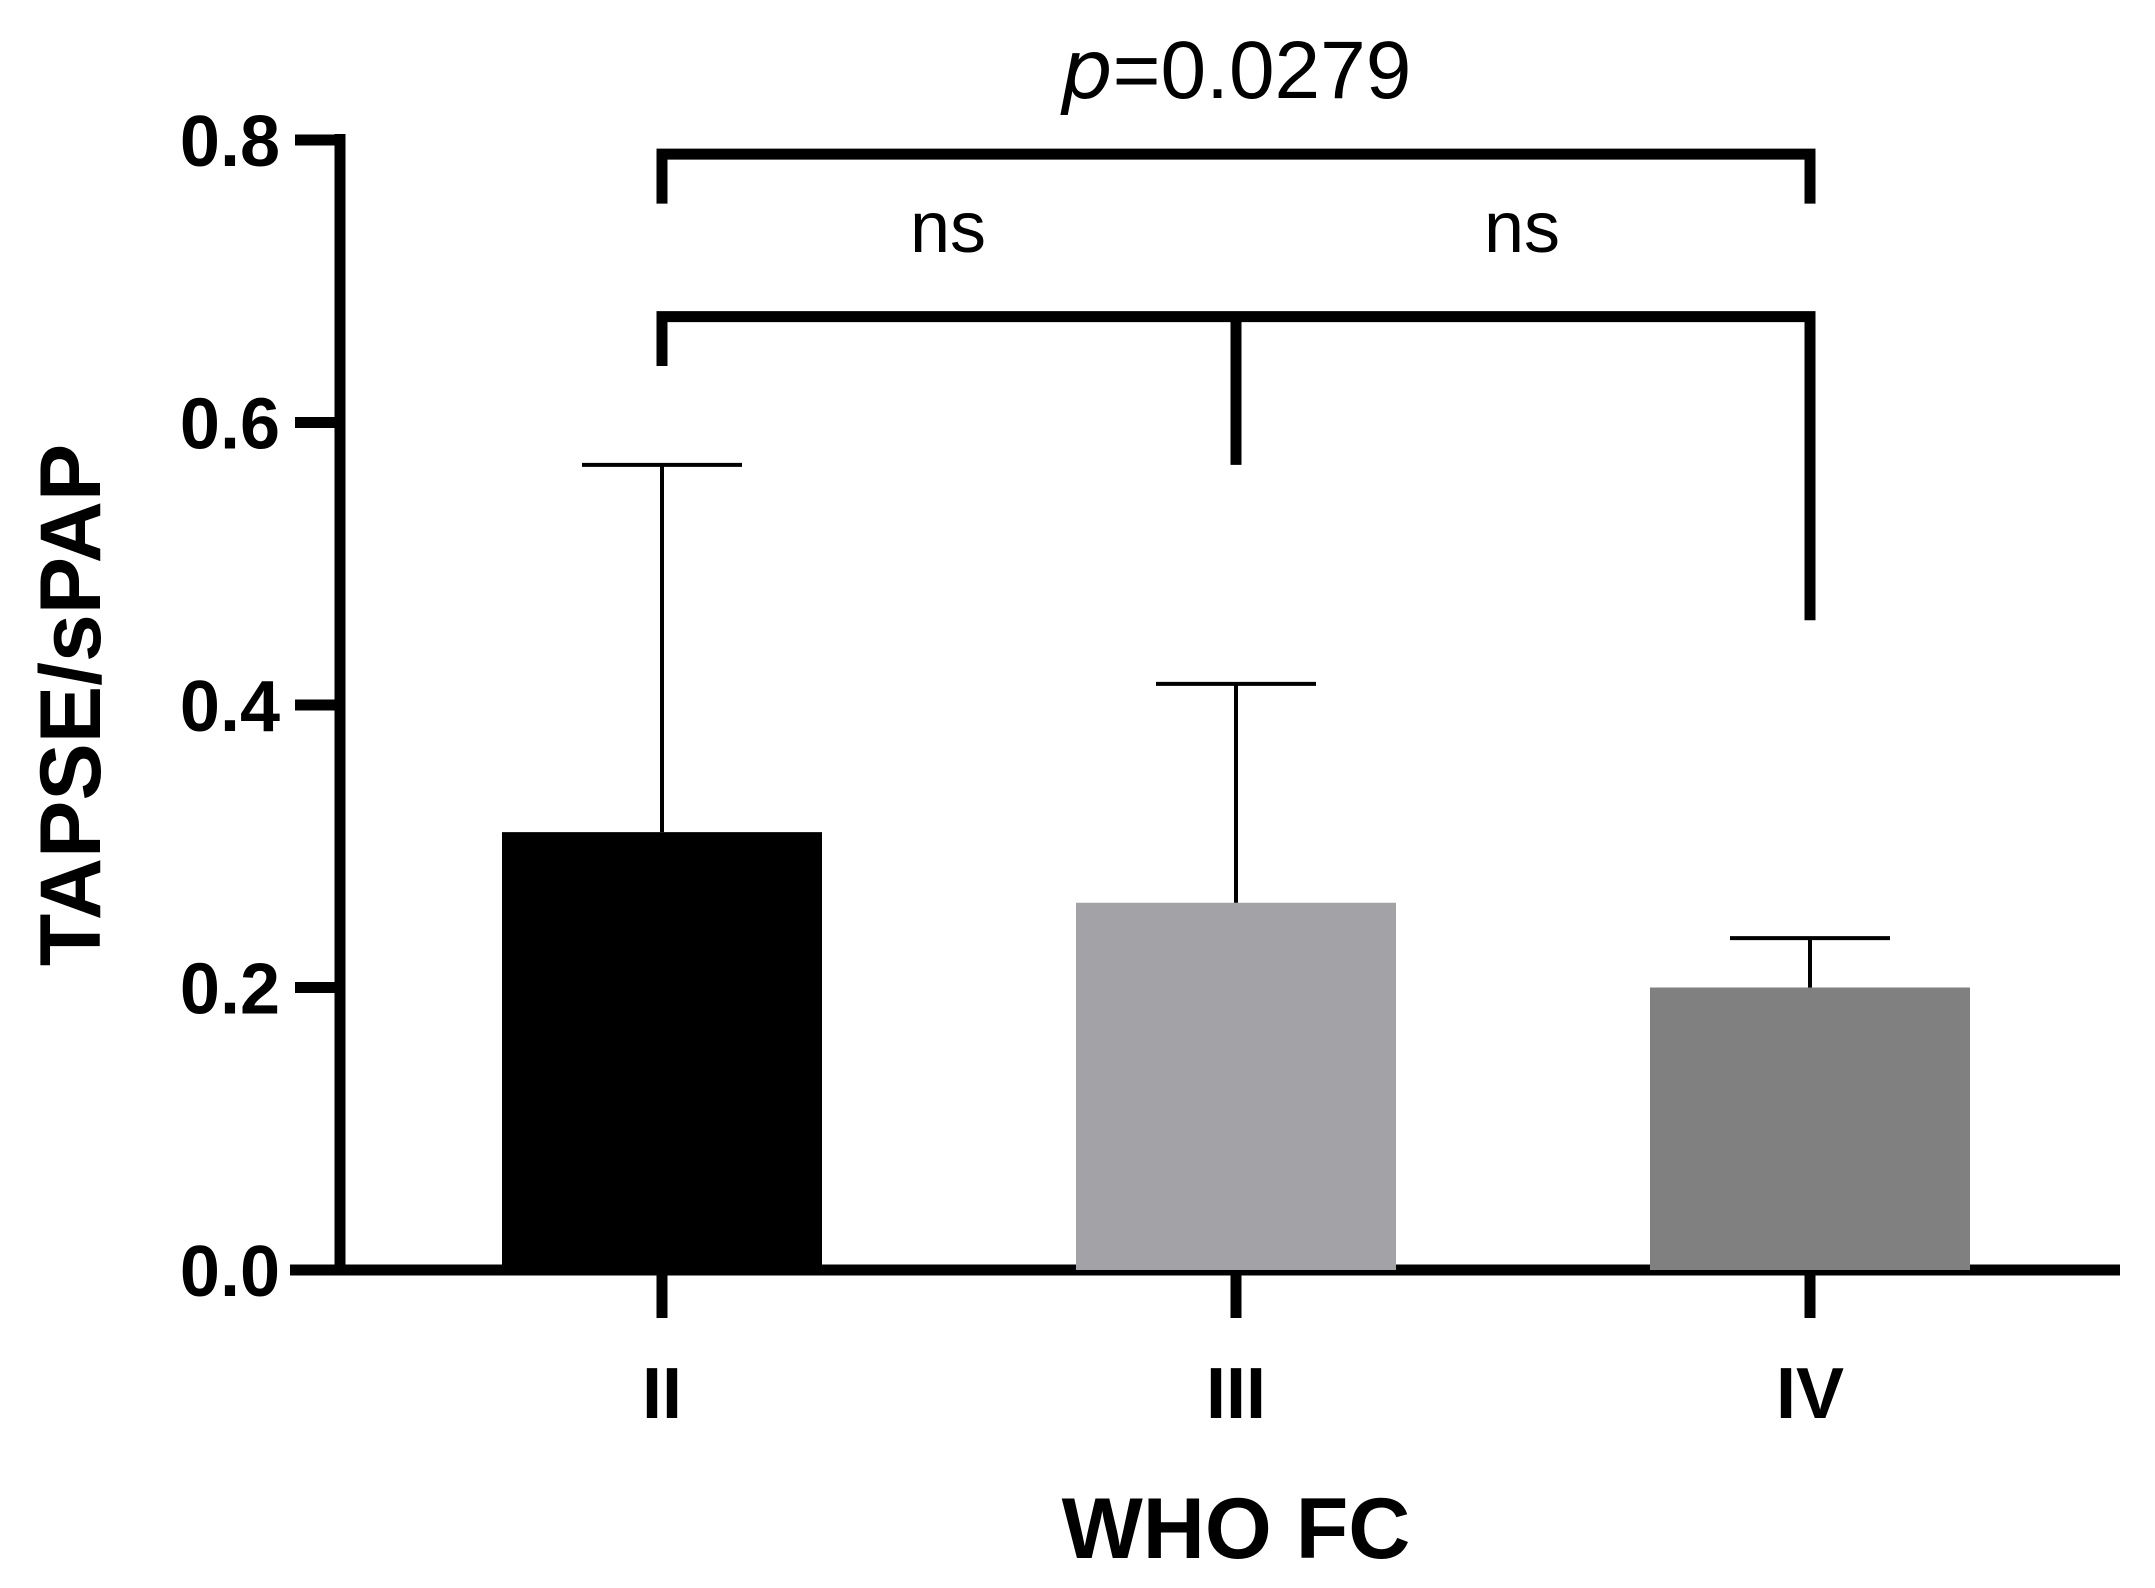 The width and height of the screenshot is (2155, 1588). I want to click on x-tick-label: IV, so click(1810, 1394).